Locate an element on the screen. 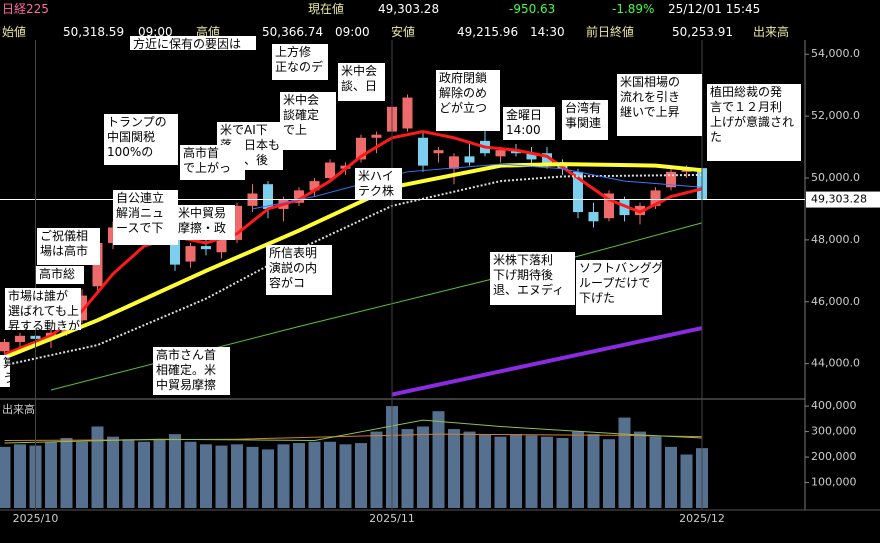 This screenshot has width=880, height=543. annotation-line: た is located at coordinates (716, 137).